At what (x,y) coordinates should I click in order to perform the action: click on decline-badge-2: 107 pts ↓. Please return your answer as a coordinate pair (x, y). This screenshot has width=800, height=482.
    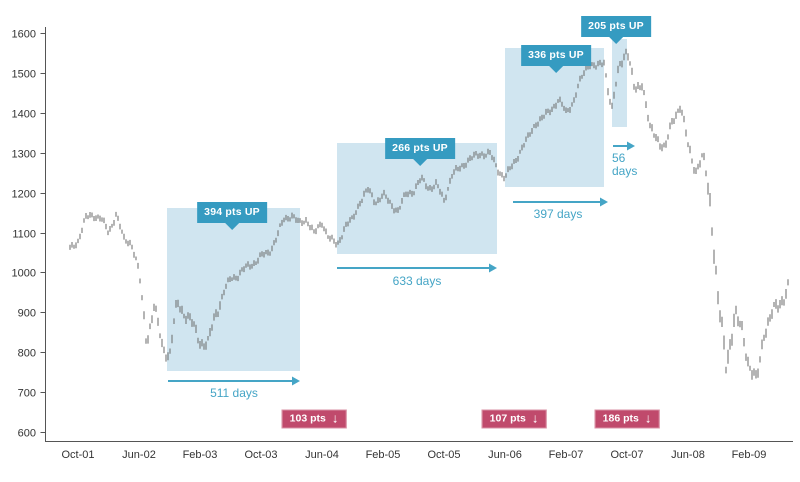
    Looking at the image, I should click on (514, 419).